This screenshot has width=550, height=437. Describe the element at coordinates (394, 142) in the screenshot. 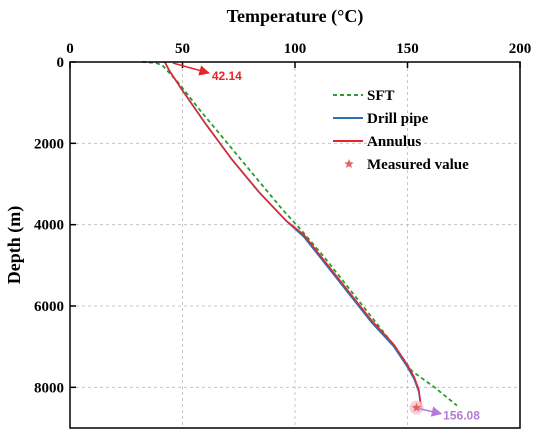

I see `legend-label: Annulus` at that location.